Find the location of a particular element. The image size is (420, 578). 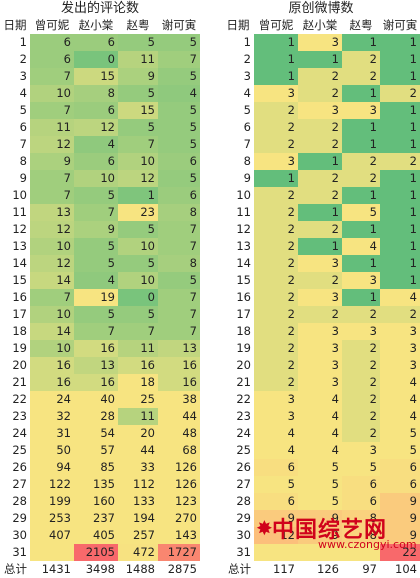

value-cell: 237 is located at coordinates (96, 518).